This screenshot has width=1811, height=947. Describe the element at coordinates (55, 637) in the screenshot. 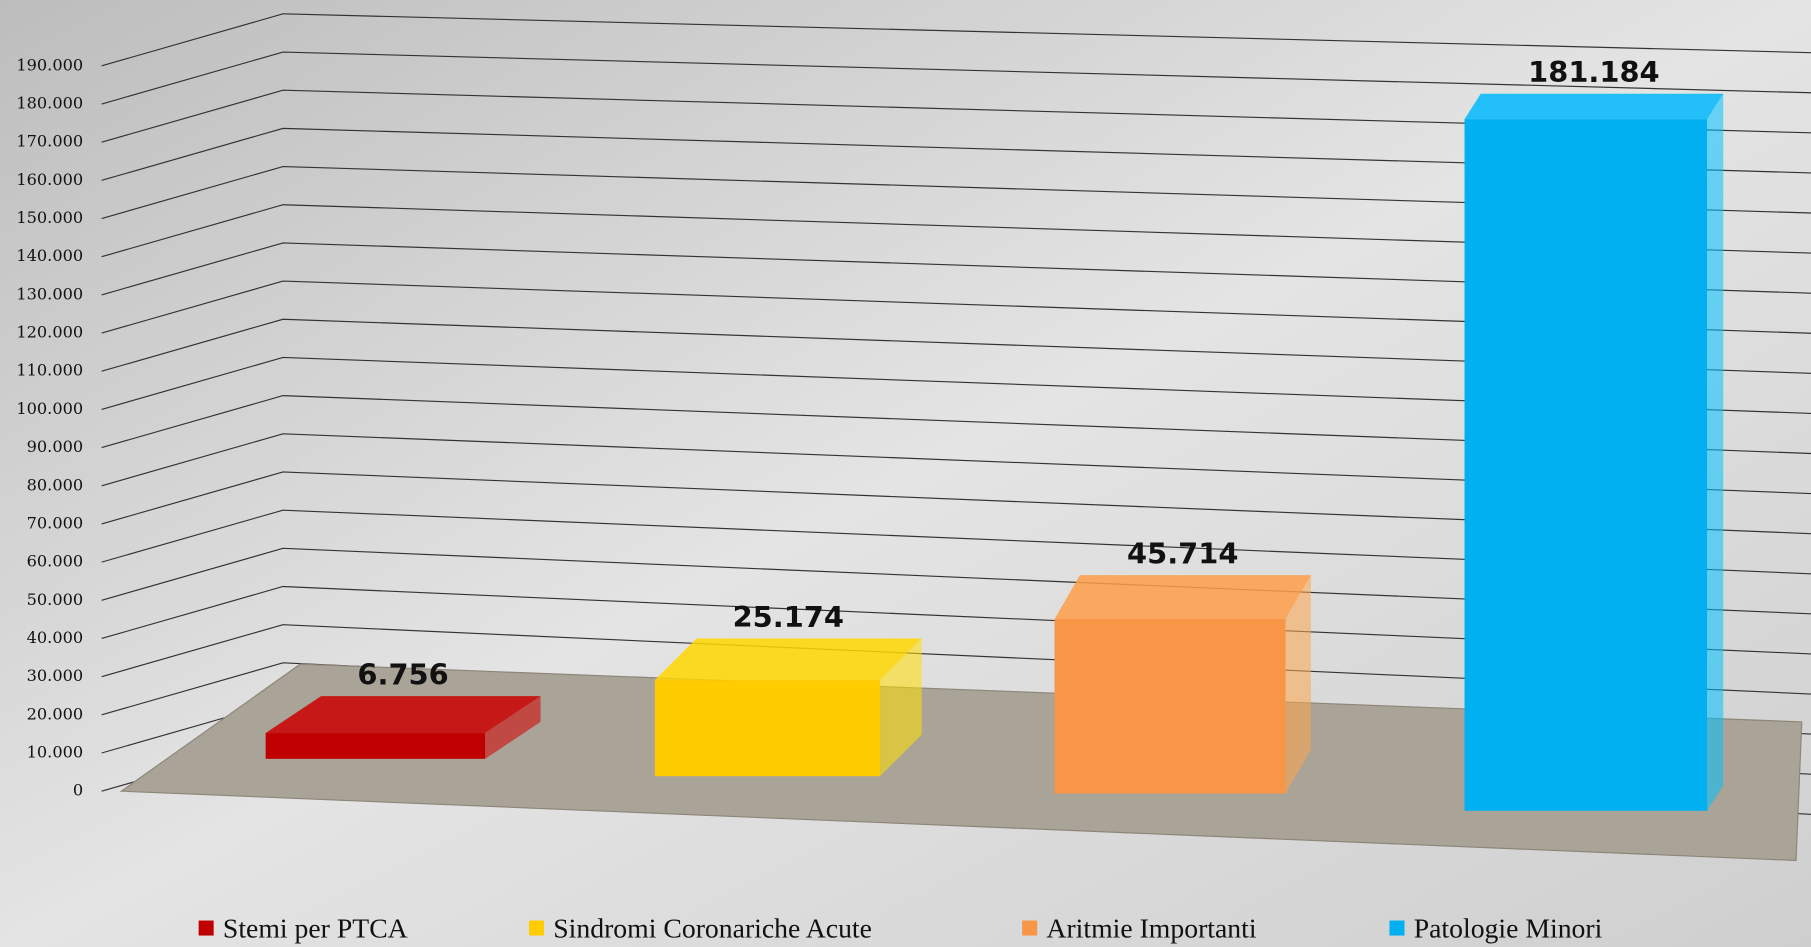

I see `y-tick-label: 40.000` at that location.